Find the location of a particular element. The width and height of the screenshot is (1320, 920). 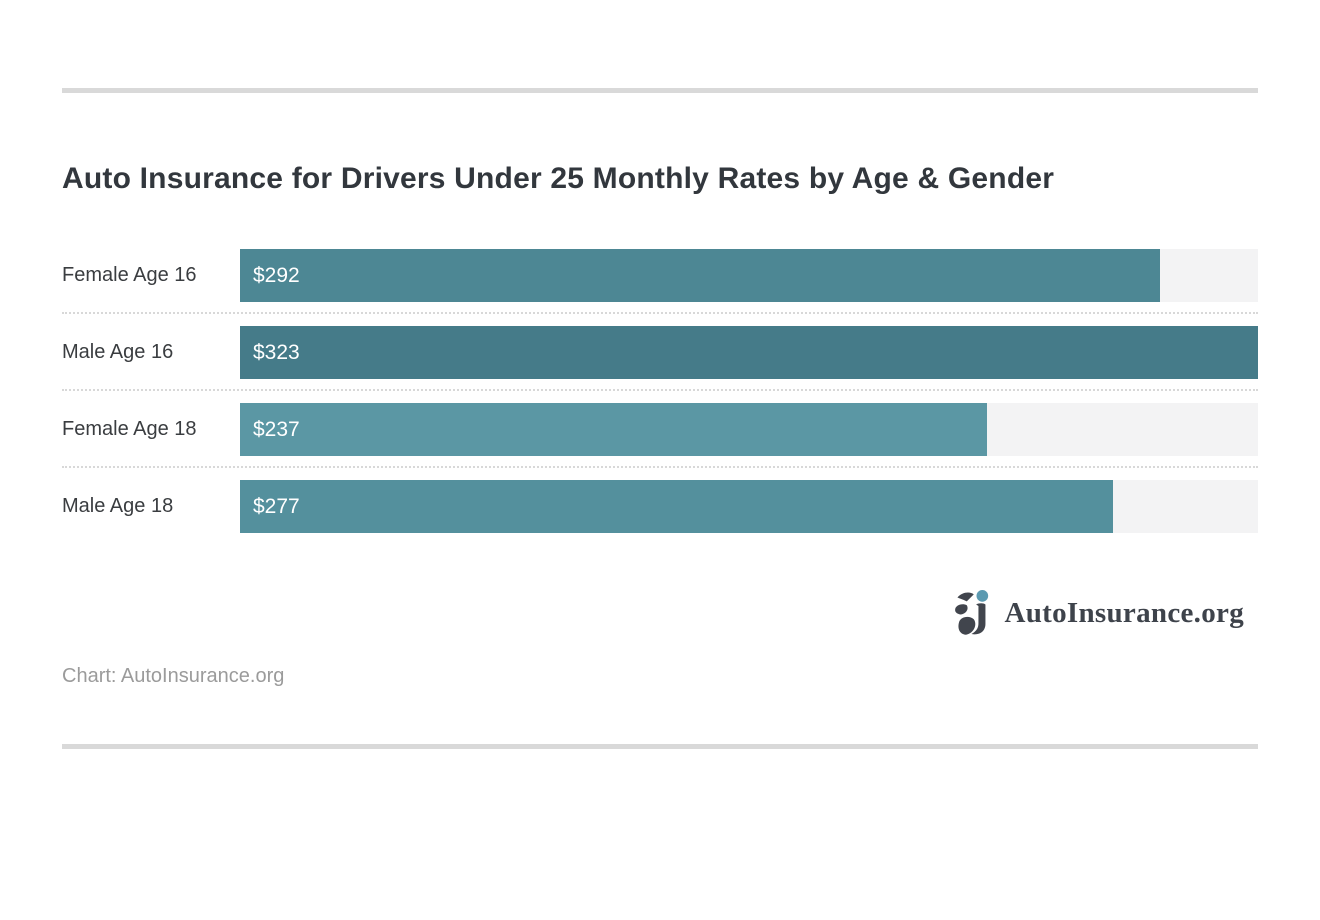

category-label: Female Age 18 is located at coordinates (129, 429).